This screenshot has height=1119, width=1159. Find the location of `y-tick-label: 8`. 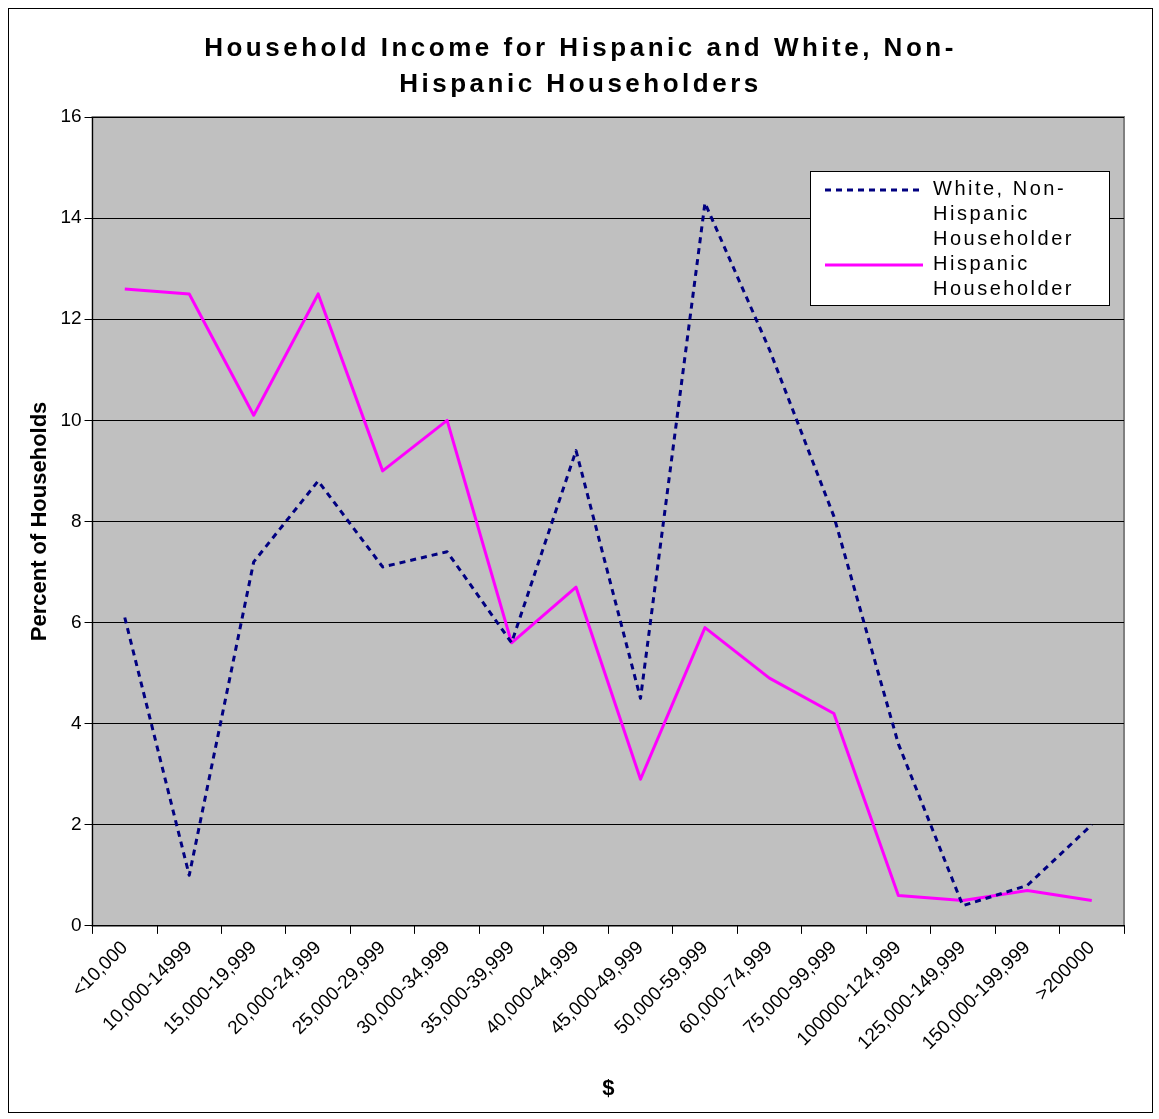

y-tick-label: 8 is located at coordinates (76, 520).